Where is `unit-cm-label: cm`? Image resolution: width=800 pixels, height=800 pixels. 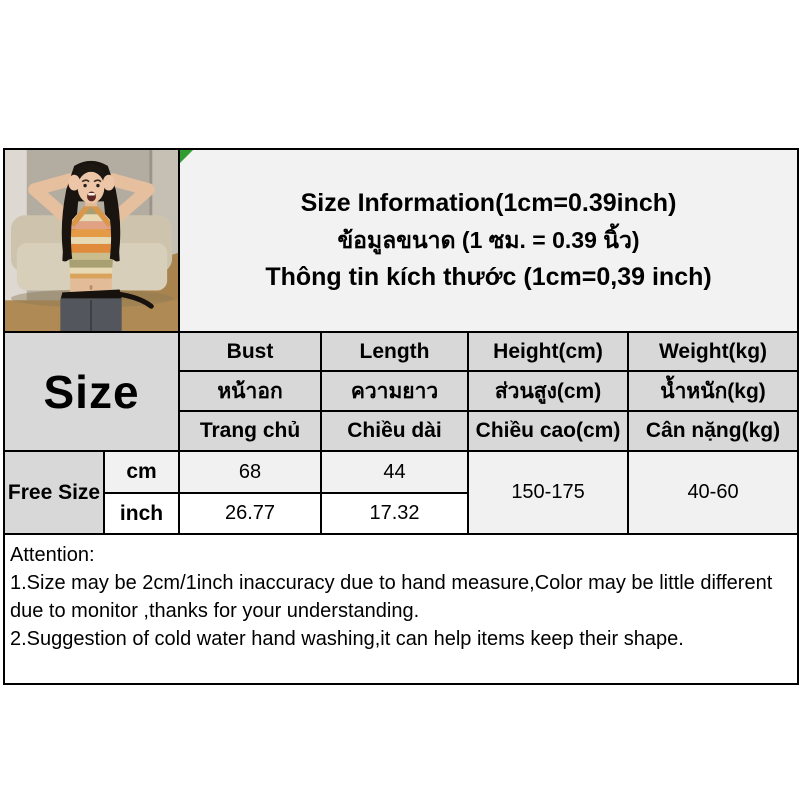 unit-cm-label: cm is located at coordinates (141, 472).